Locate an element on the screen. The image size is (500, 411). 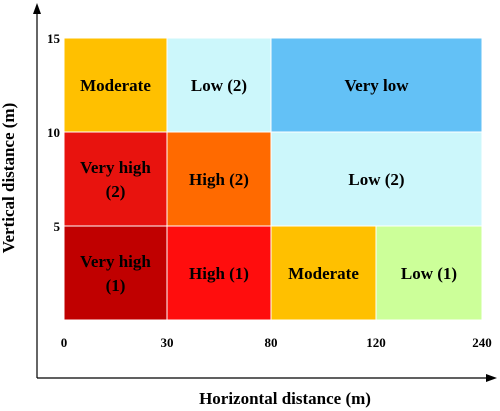
zone-cell-label-line: High (1) is located at coordinates (219, 273).